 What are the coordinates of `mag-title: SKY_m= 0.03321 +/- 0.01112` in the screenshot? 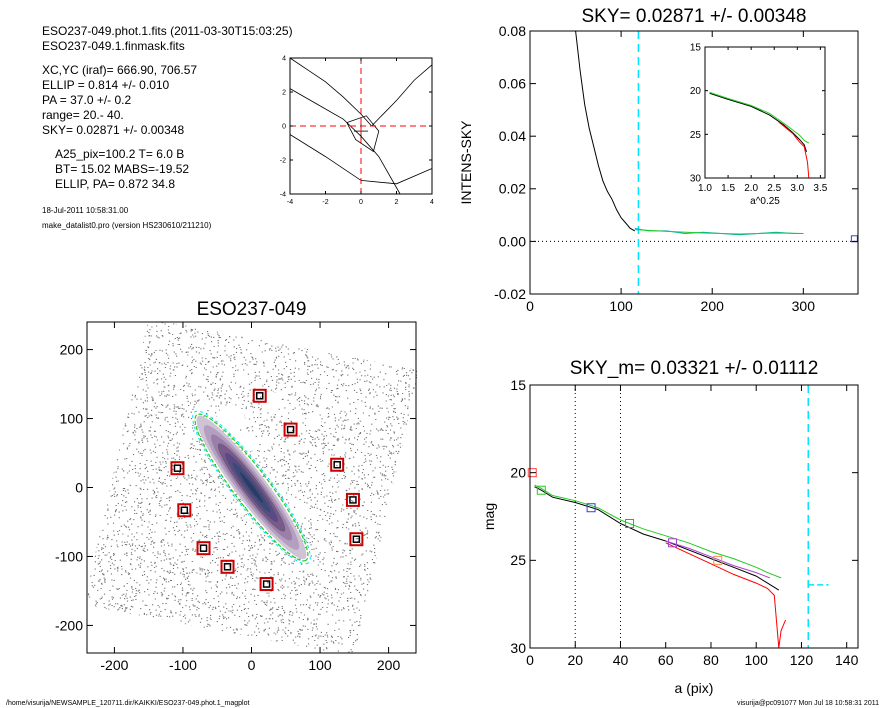 It's located at (694, 368).